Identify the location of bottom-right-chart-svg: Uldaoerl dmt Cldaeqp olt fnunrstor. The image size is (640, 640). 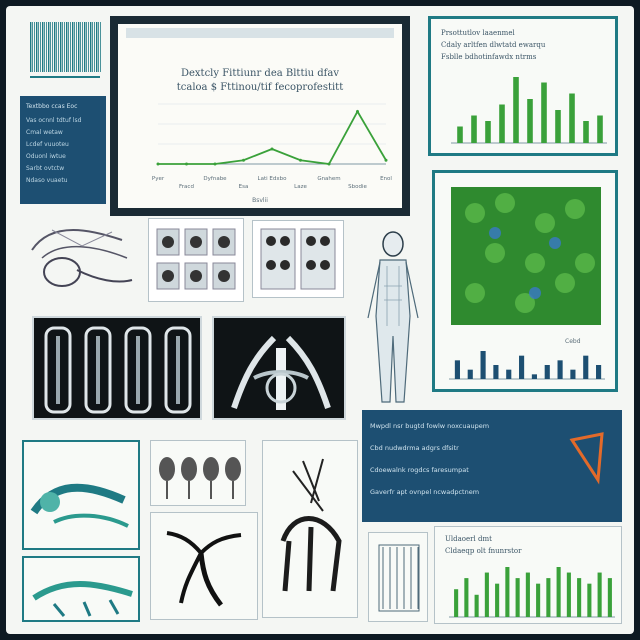
(530, 576).